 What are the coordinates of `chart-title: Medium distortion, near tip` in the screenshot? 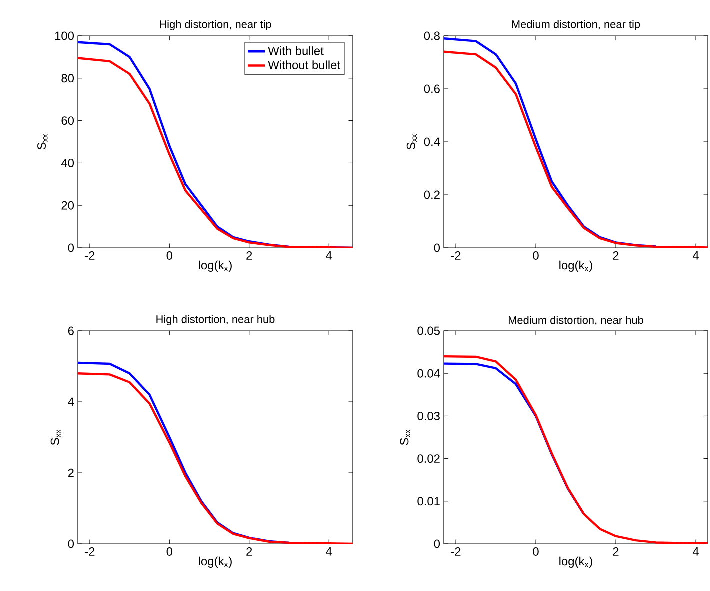 It's located at (576, 25).